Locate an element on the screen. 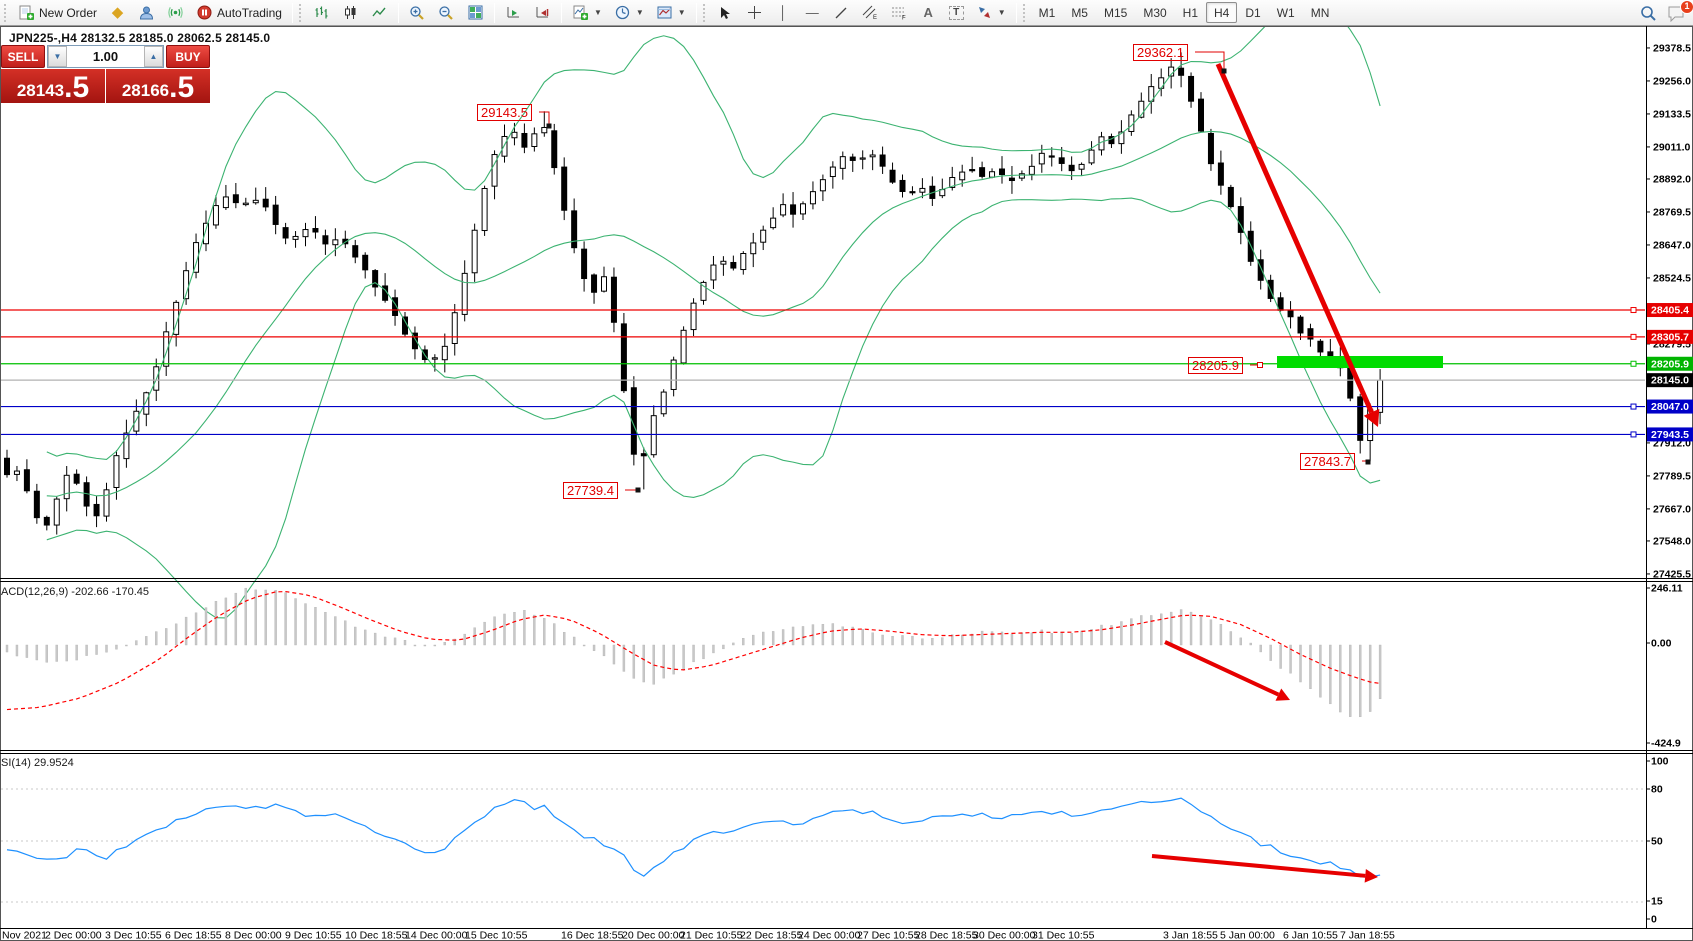 This screenshot has height=941, width=1693. cursor-arrow-icon is located at coordinates (725, 12).